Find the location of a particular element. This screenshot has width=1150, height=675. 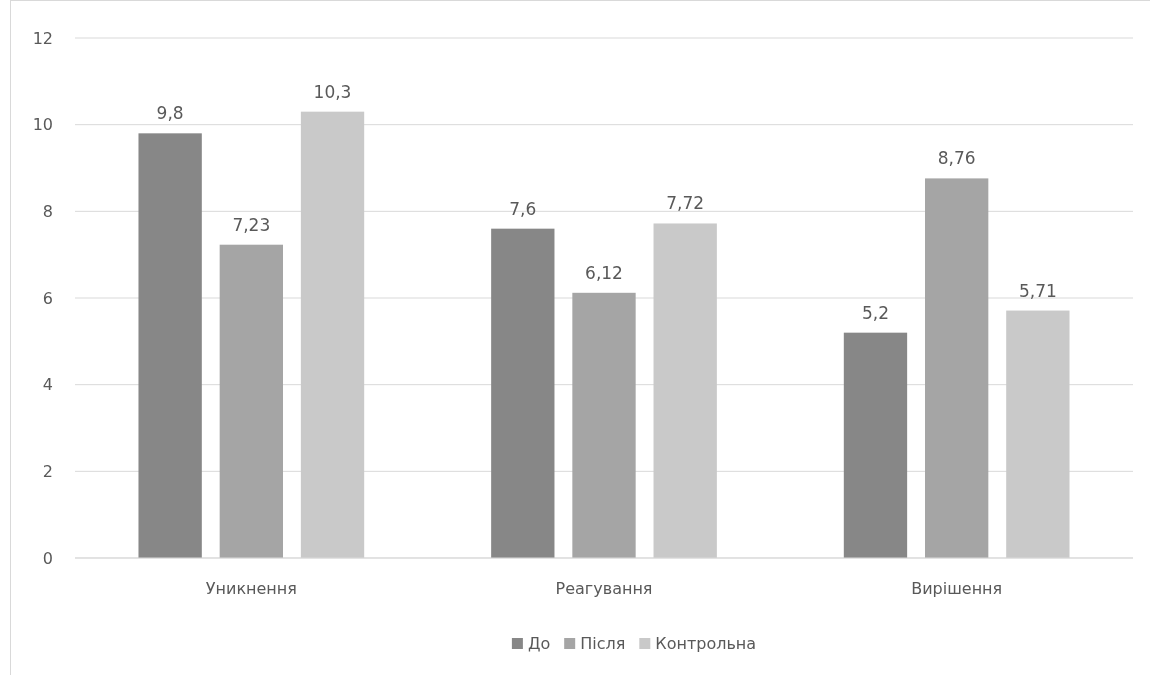

y-tick-label: 8 is located at coordinates (47, 211).